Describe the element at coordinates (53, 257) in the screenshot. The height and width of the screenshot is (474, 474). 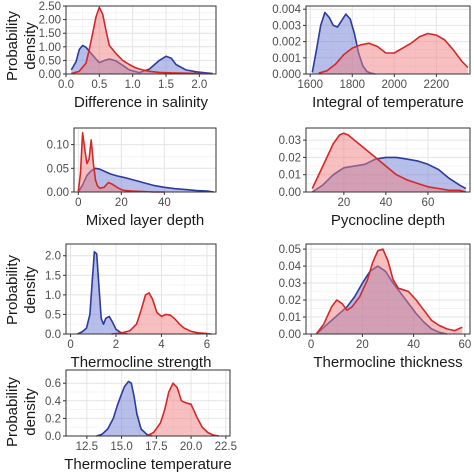
I see `y-tick-label: 2.0` at that location.